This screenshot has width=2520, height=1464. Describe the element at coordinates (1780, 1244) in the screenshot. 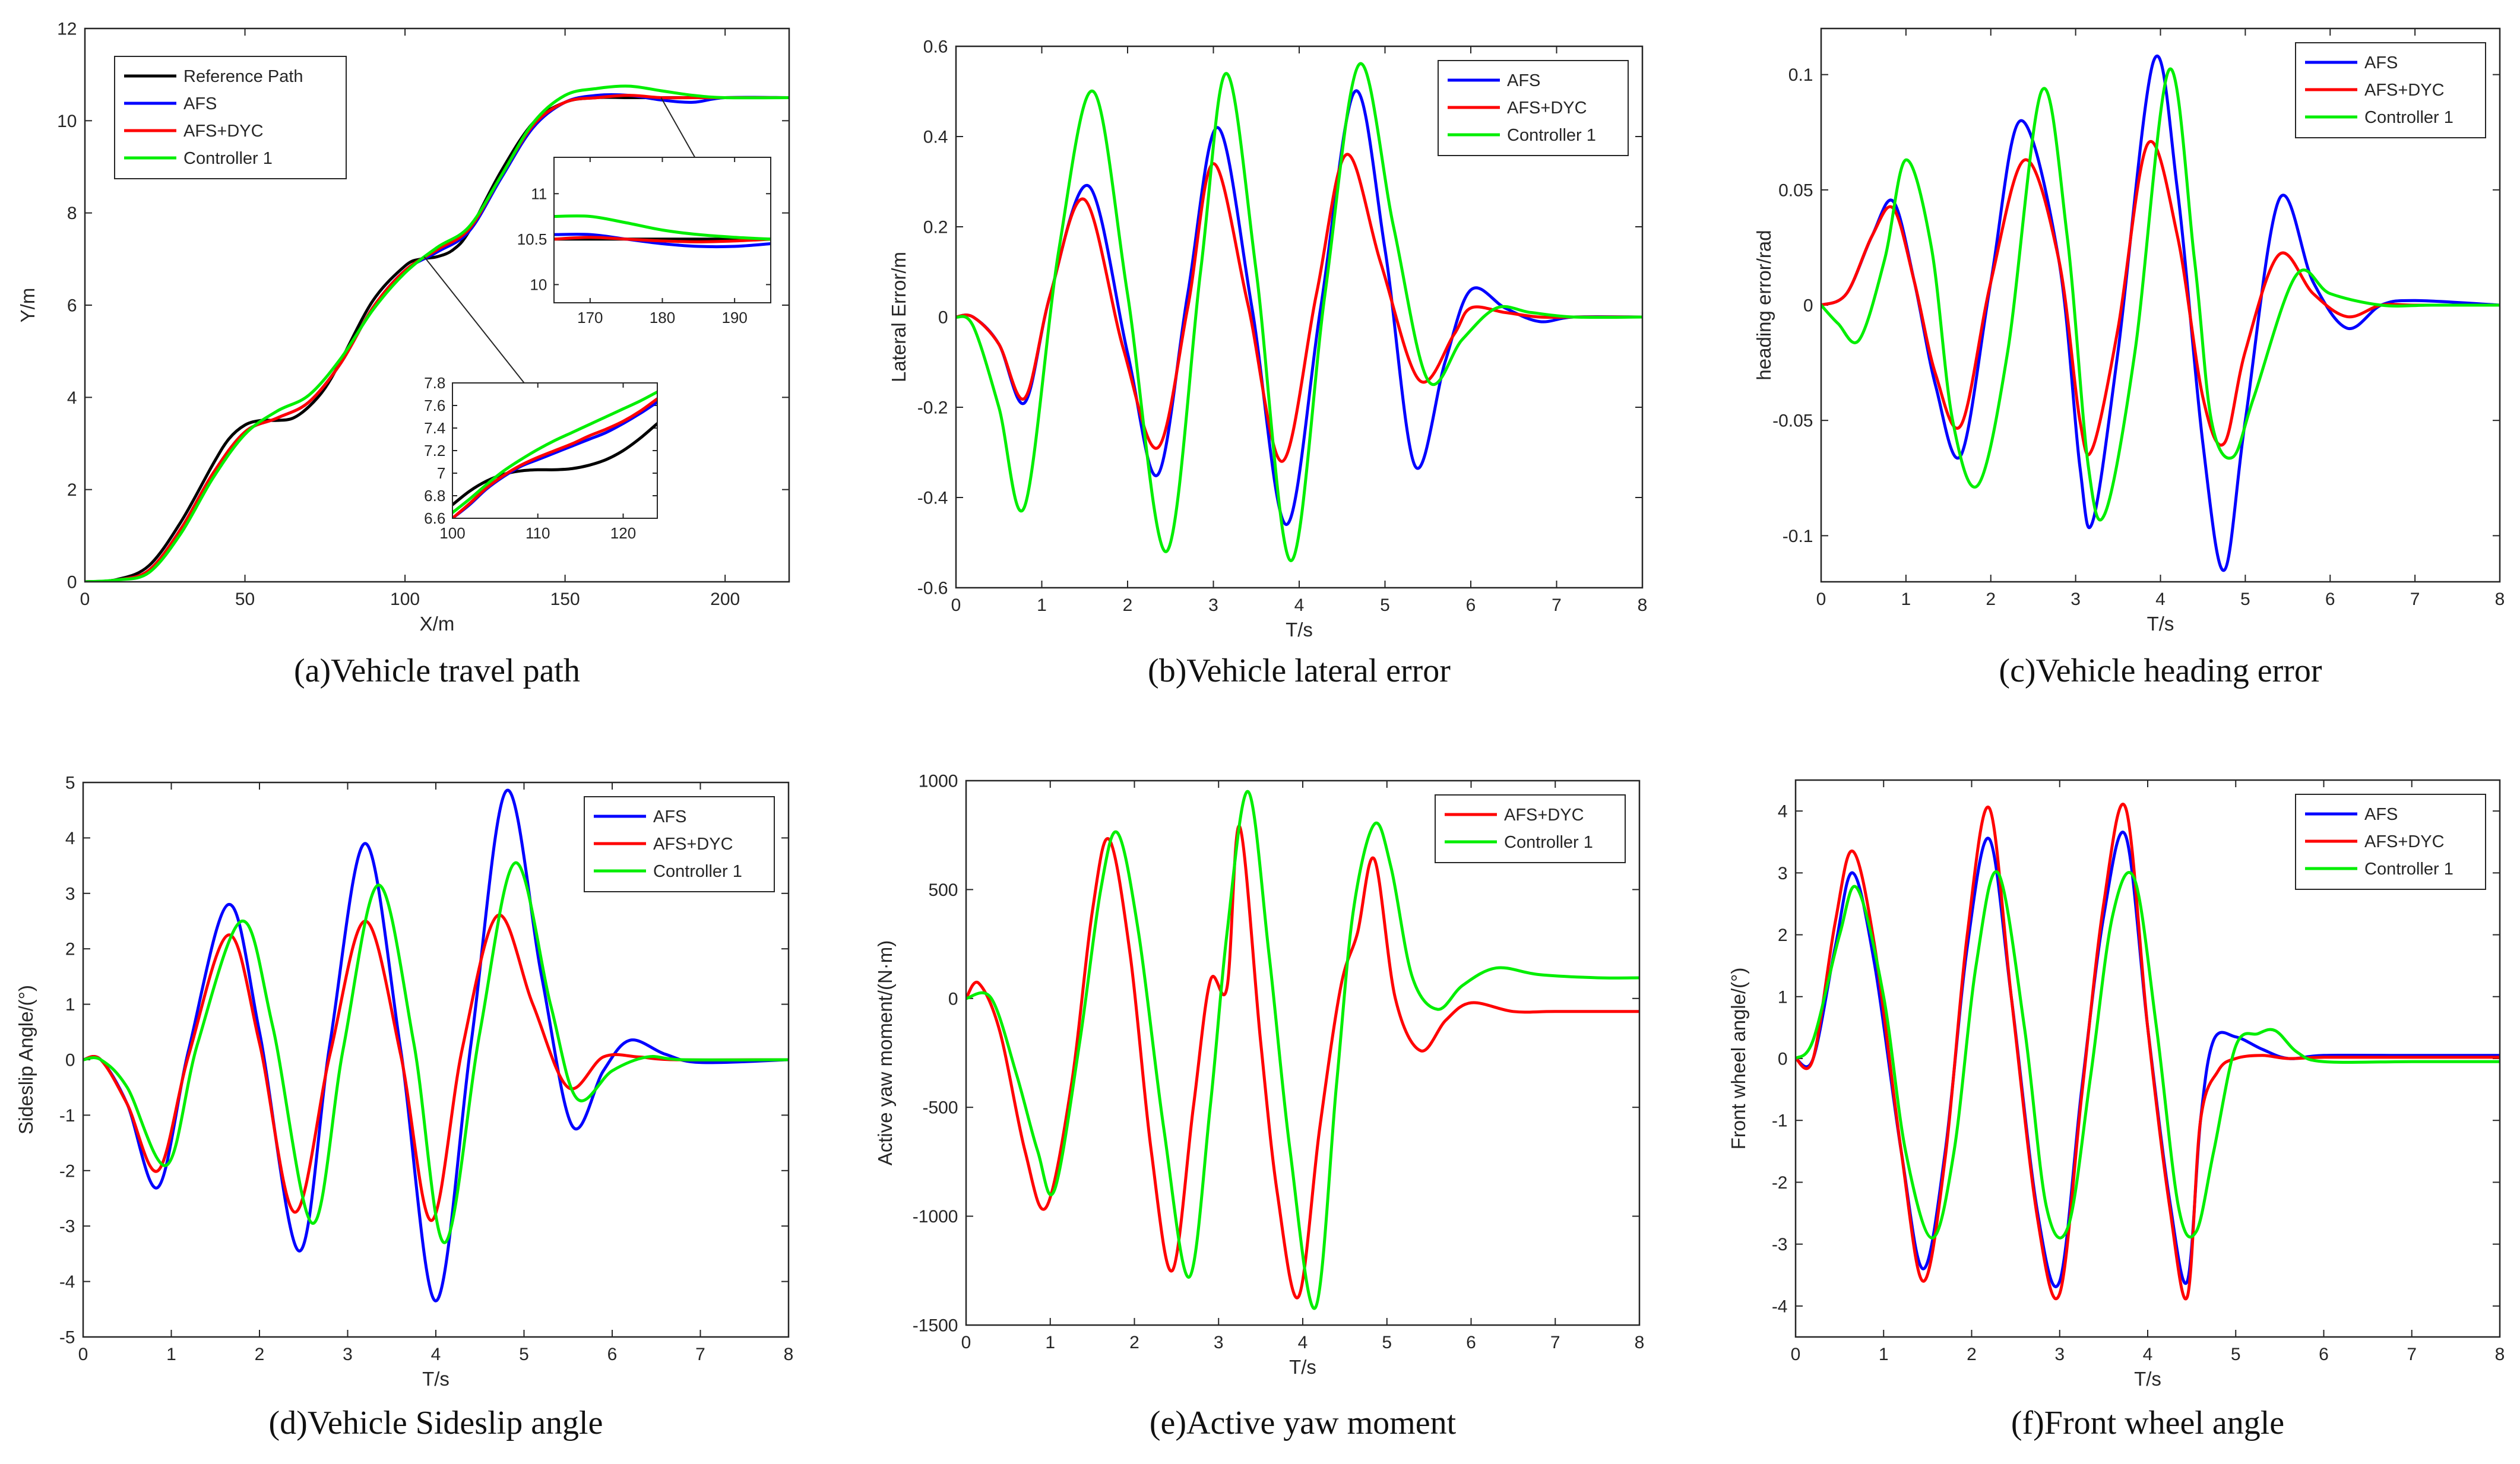

I see `panel-f-y-tick-label: -3` at that location.